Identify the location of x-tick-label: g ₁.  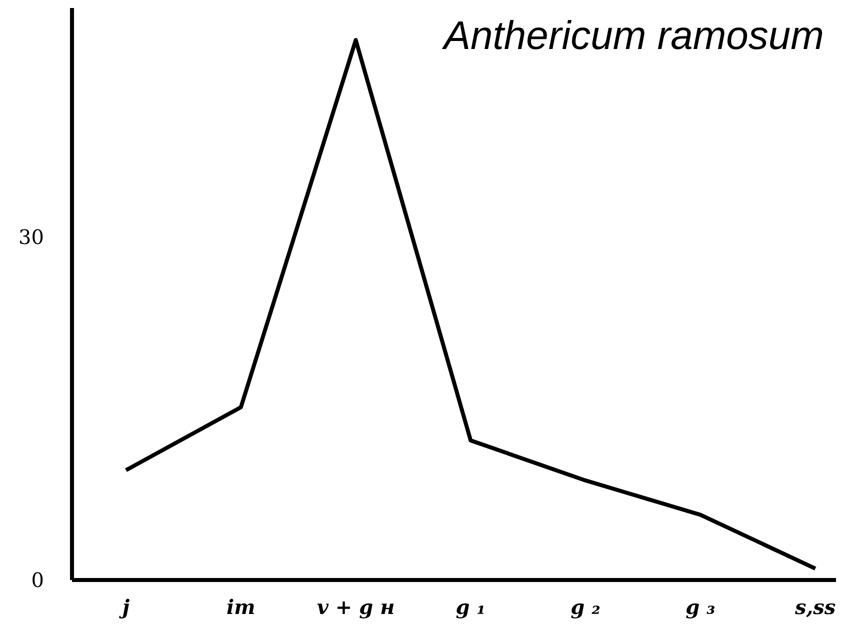
(471, 607).